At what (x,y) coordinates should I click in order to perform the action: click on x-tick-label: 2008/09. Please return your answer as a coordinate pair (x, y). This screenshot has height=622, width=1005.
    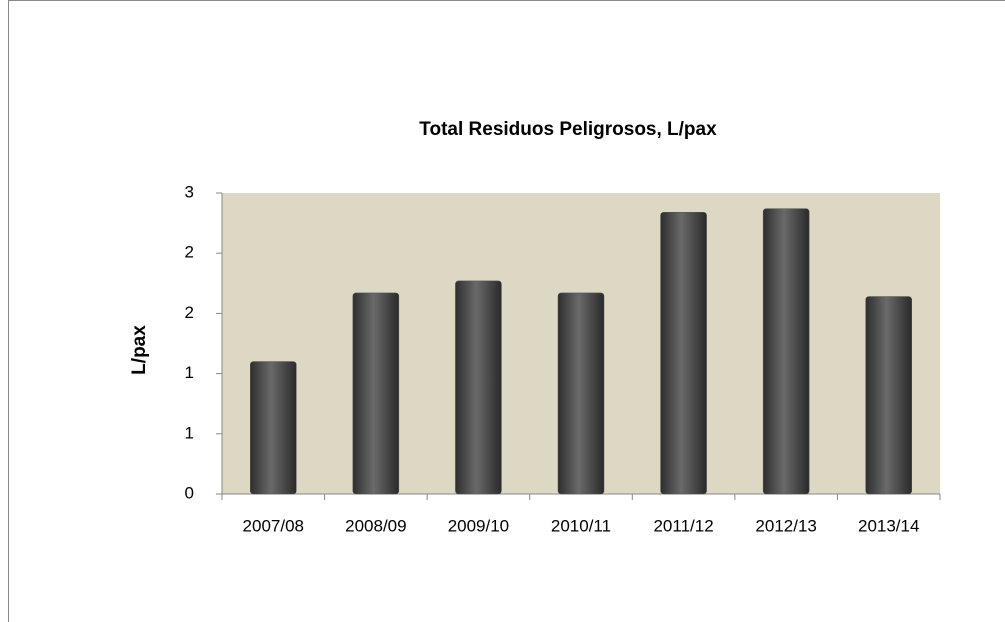
    Looking at the image, I should click on (375, 525).